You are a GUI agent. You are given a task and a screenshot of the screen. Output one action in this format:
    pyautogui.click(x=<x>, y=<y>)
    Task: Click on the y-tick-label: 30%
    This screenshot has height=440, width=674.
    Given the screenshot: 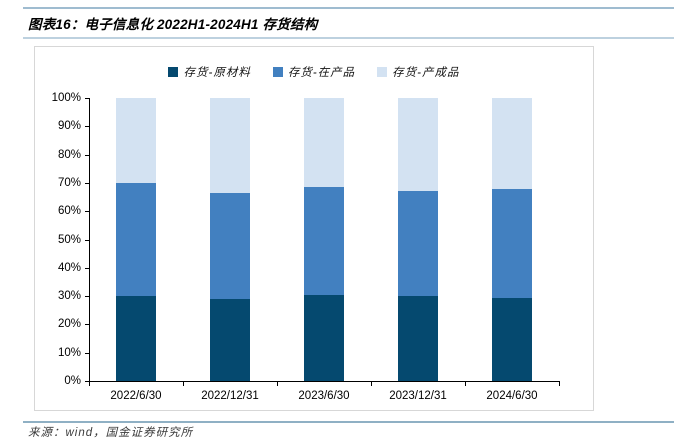 What is the action you would take?
    pyautogui.click(x=69, y=296)
    